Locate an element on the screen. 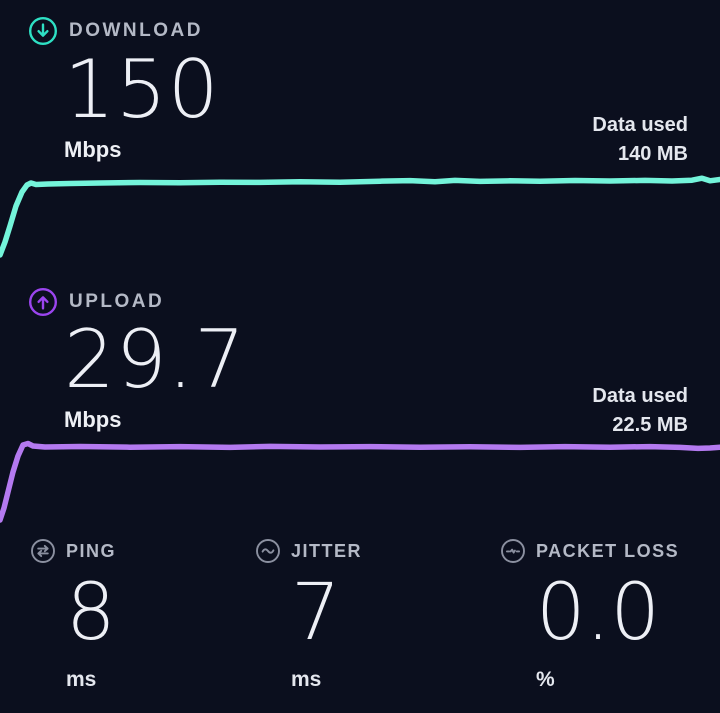 This screenshot has height=713, width=720. jitter-label: JITTER is located at coordinates (327, 550).